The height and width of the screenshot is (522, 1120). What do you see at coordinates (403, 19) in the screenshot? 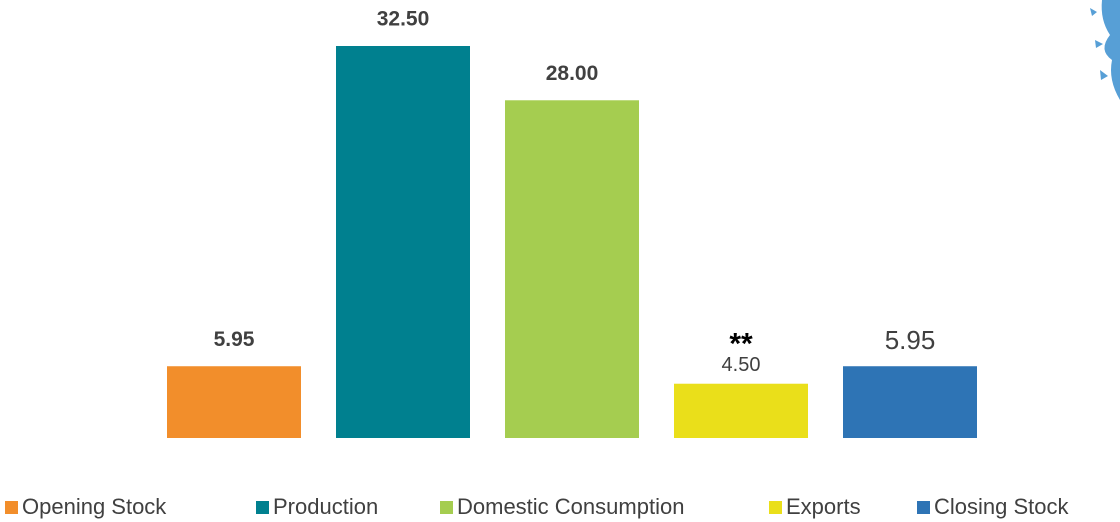
I see `data-label: 32.50` at bounding box center [403, 19].